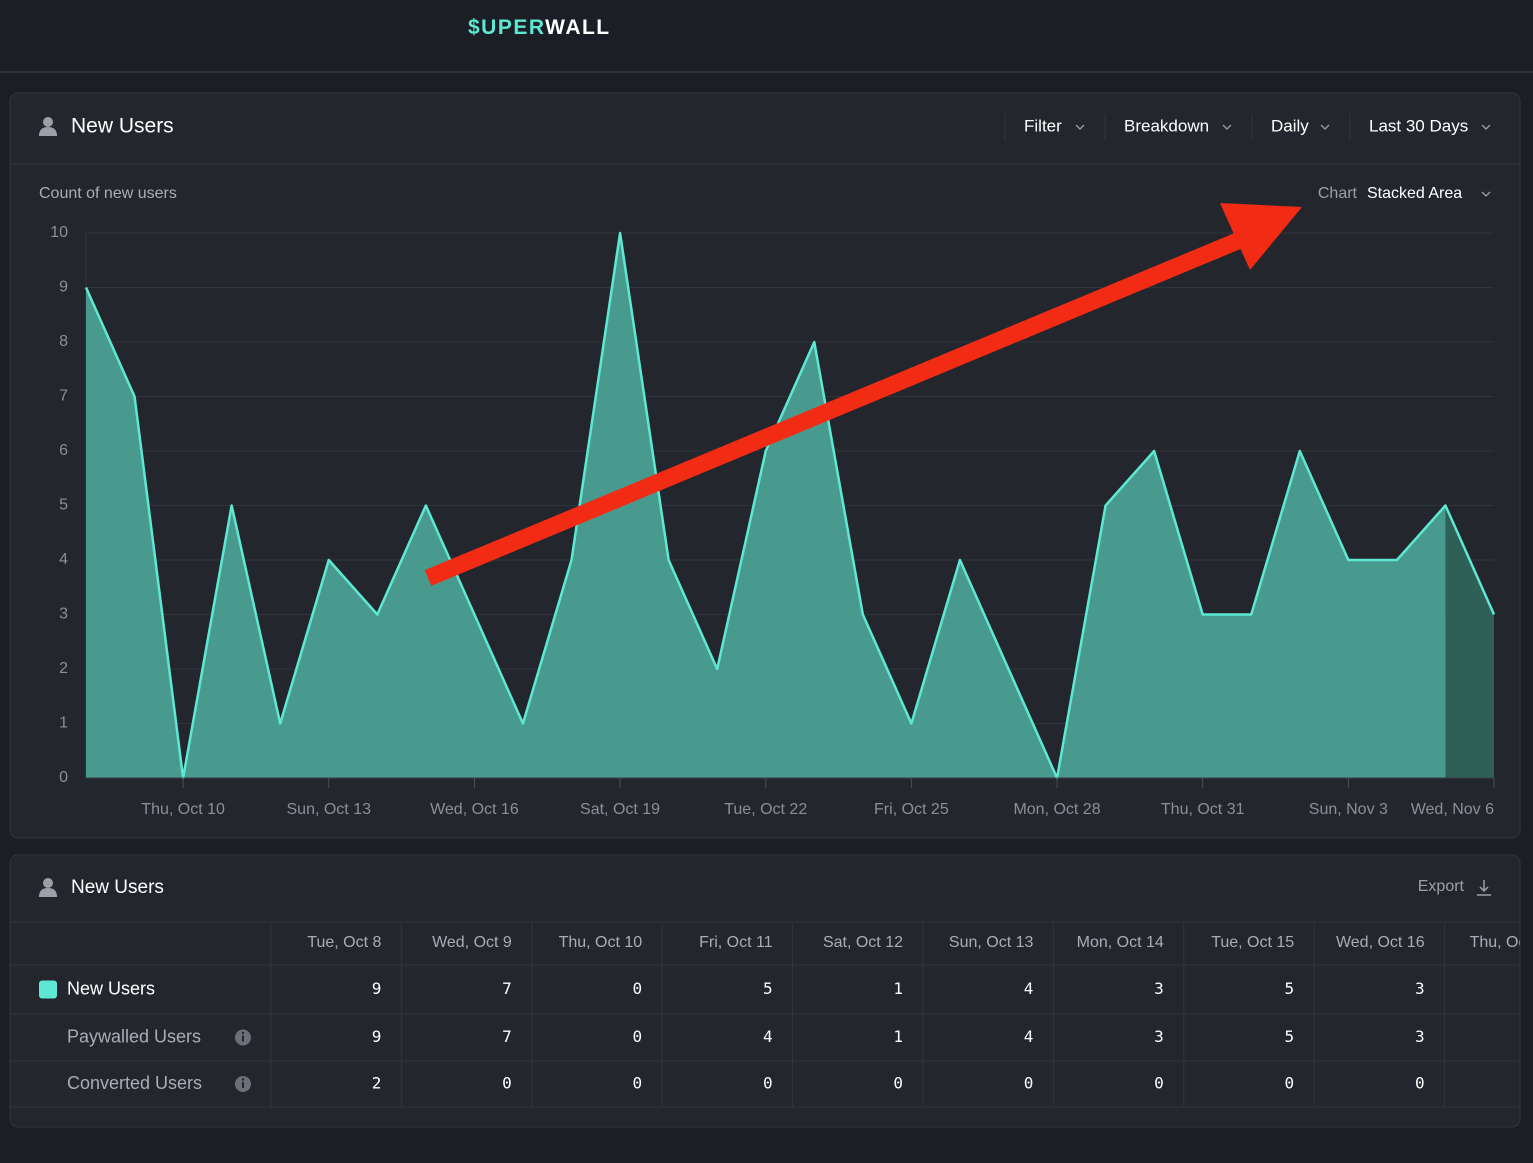  What do you see at coordinates (63, 450) in the screenshot?
I see `y-tick-label: 6` at bounding box center [63, 450].